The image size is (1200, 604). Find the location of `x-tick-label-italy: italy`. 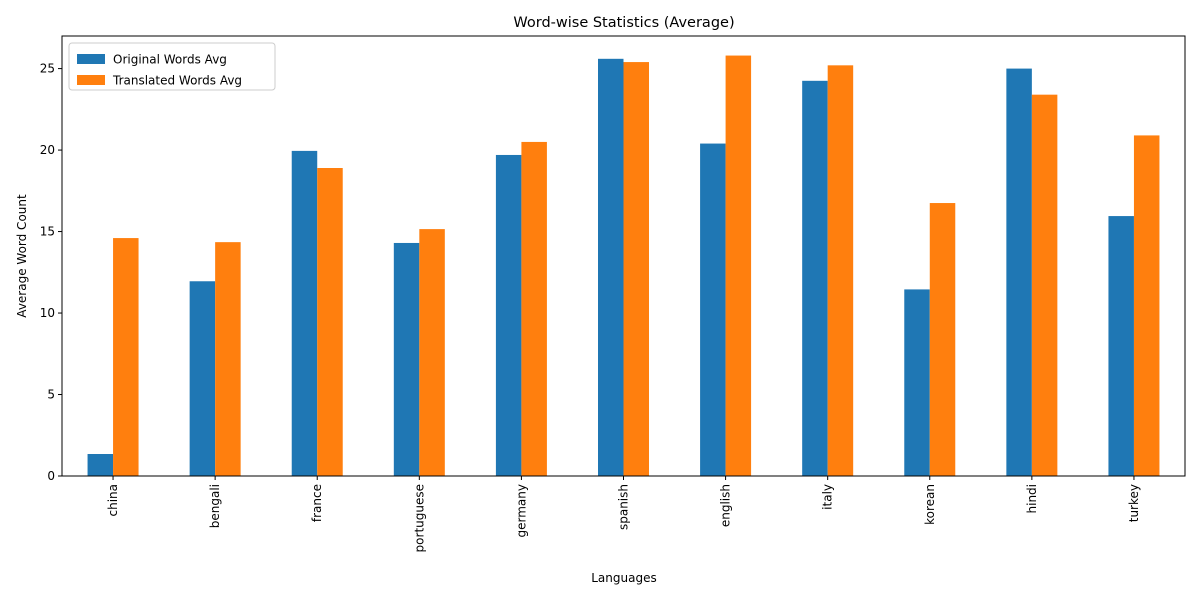

x-tick-label-italy: italy is located at coordinates (828, 497).